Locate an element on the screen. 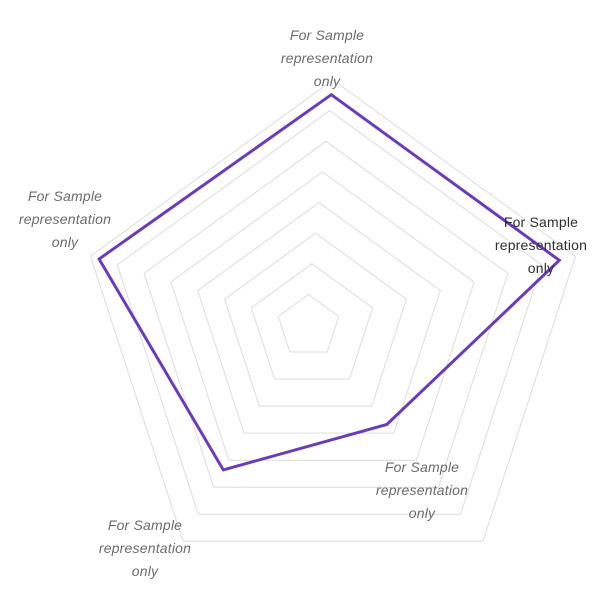  axis-label-top: For Sample representation only is located at coordinates (327, 58).